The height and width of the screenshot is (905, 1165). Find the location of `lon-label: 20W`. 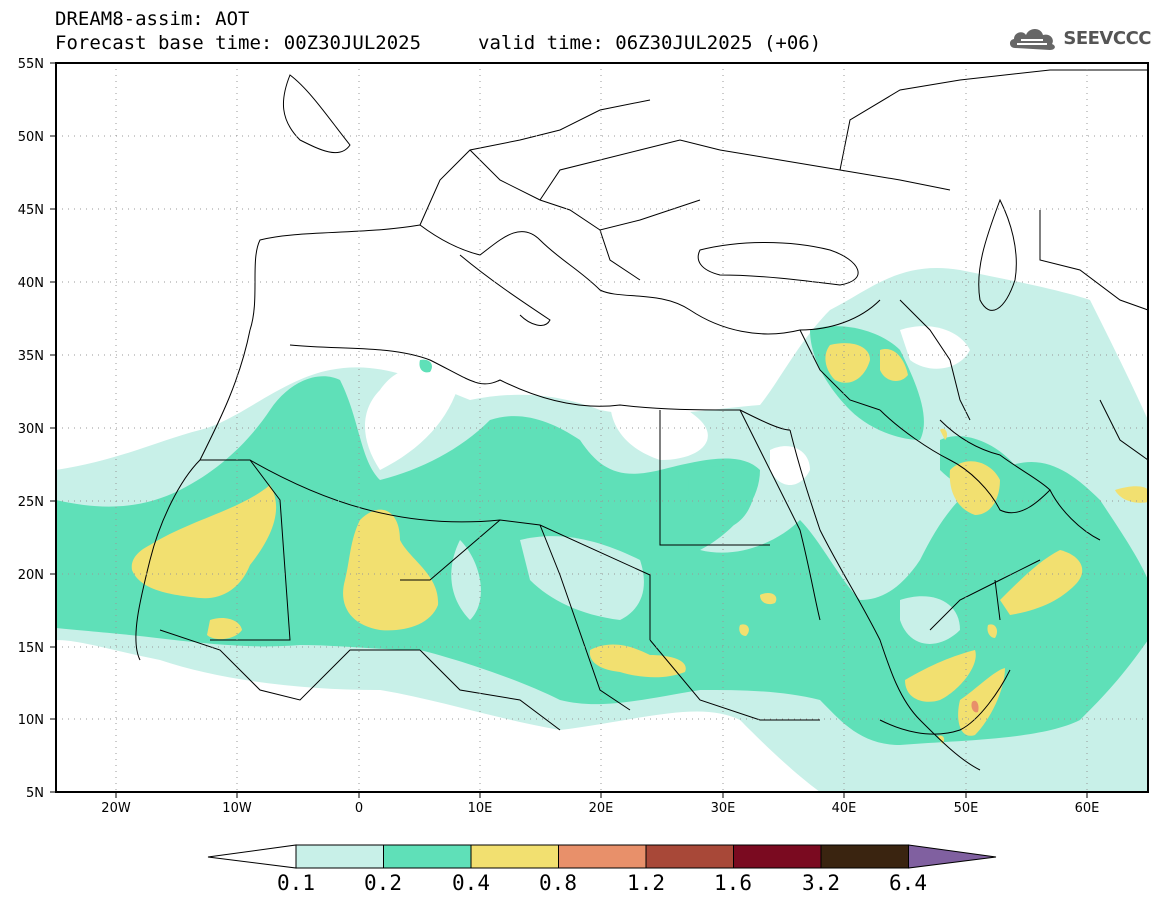

lon-label: 20W is located at coordinates (116, 808).